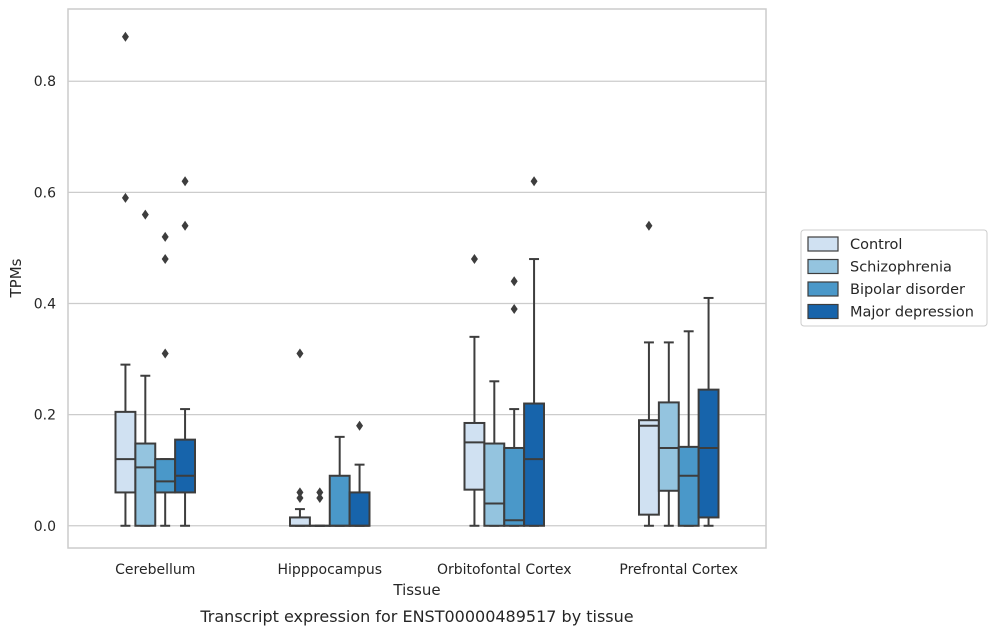  I want to click on y-tick-label: 0.6, so click(45, 193).